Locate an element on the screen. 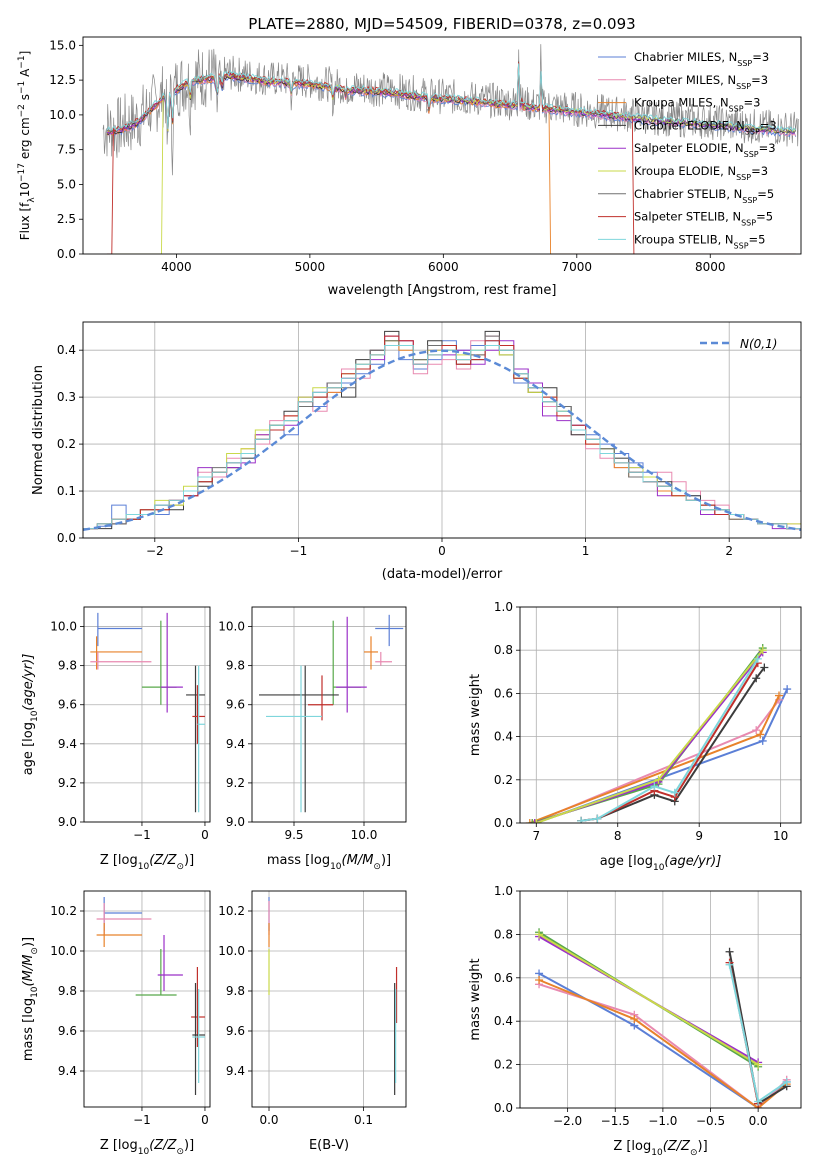 The height and width of the screenshot is (1170, 819). gaussian-curve is located at coordinates (442, 440).